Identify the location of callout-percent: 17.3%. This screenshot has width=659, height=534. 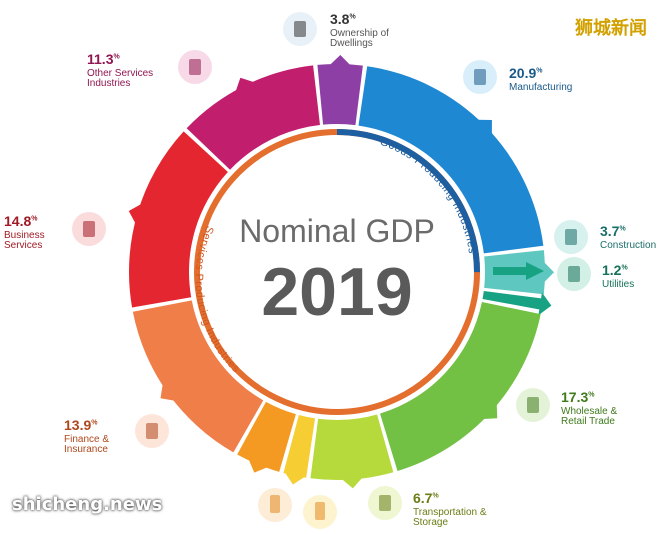
(578, 397).